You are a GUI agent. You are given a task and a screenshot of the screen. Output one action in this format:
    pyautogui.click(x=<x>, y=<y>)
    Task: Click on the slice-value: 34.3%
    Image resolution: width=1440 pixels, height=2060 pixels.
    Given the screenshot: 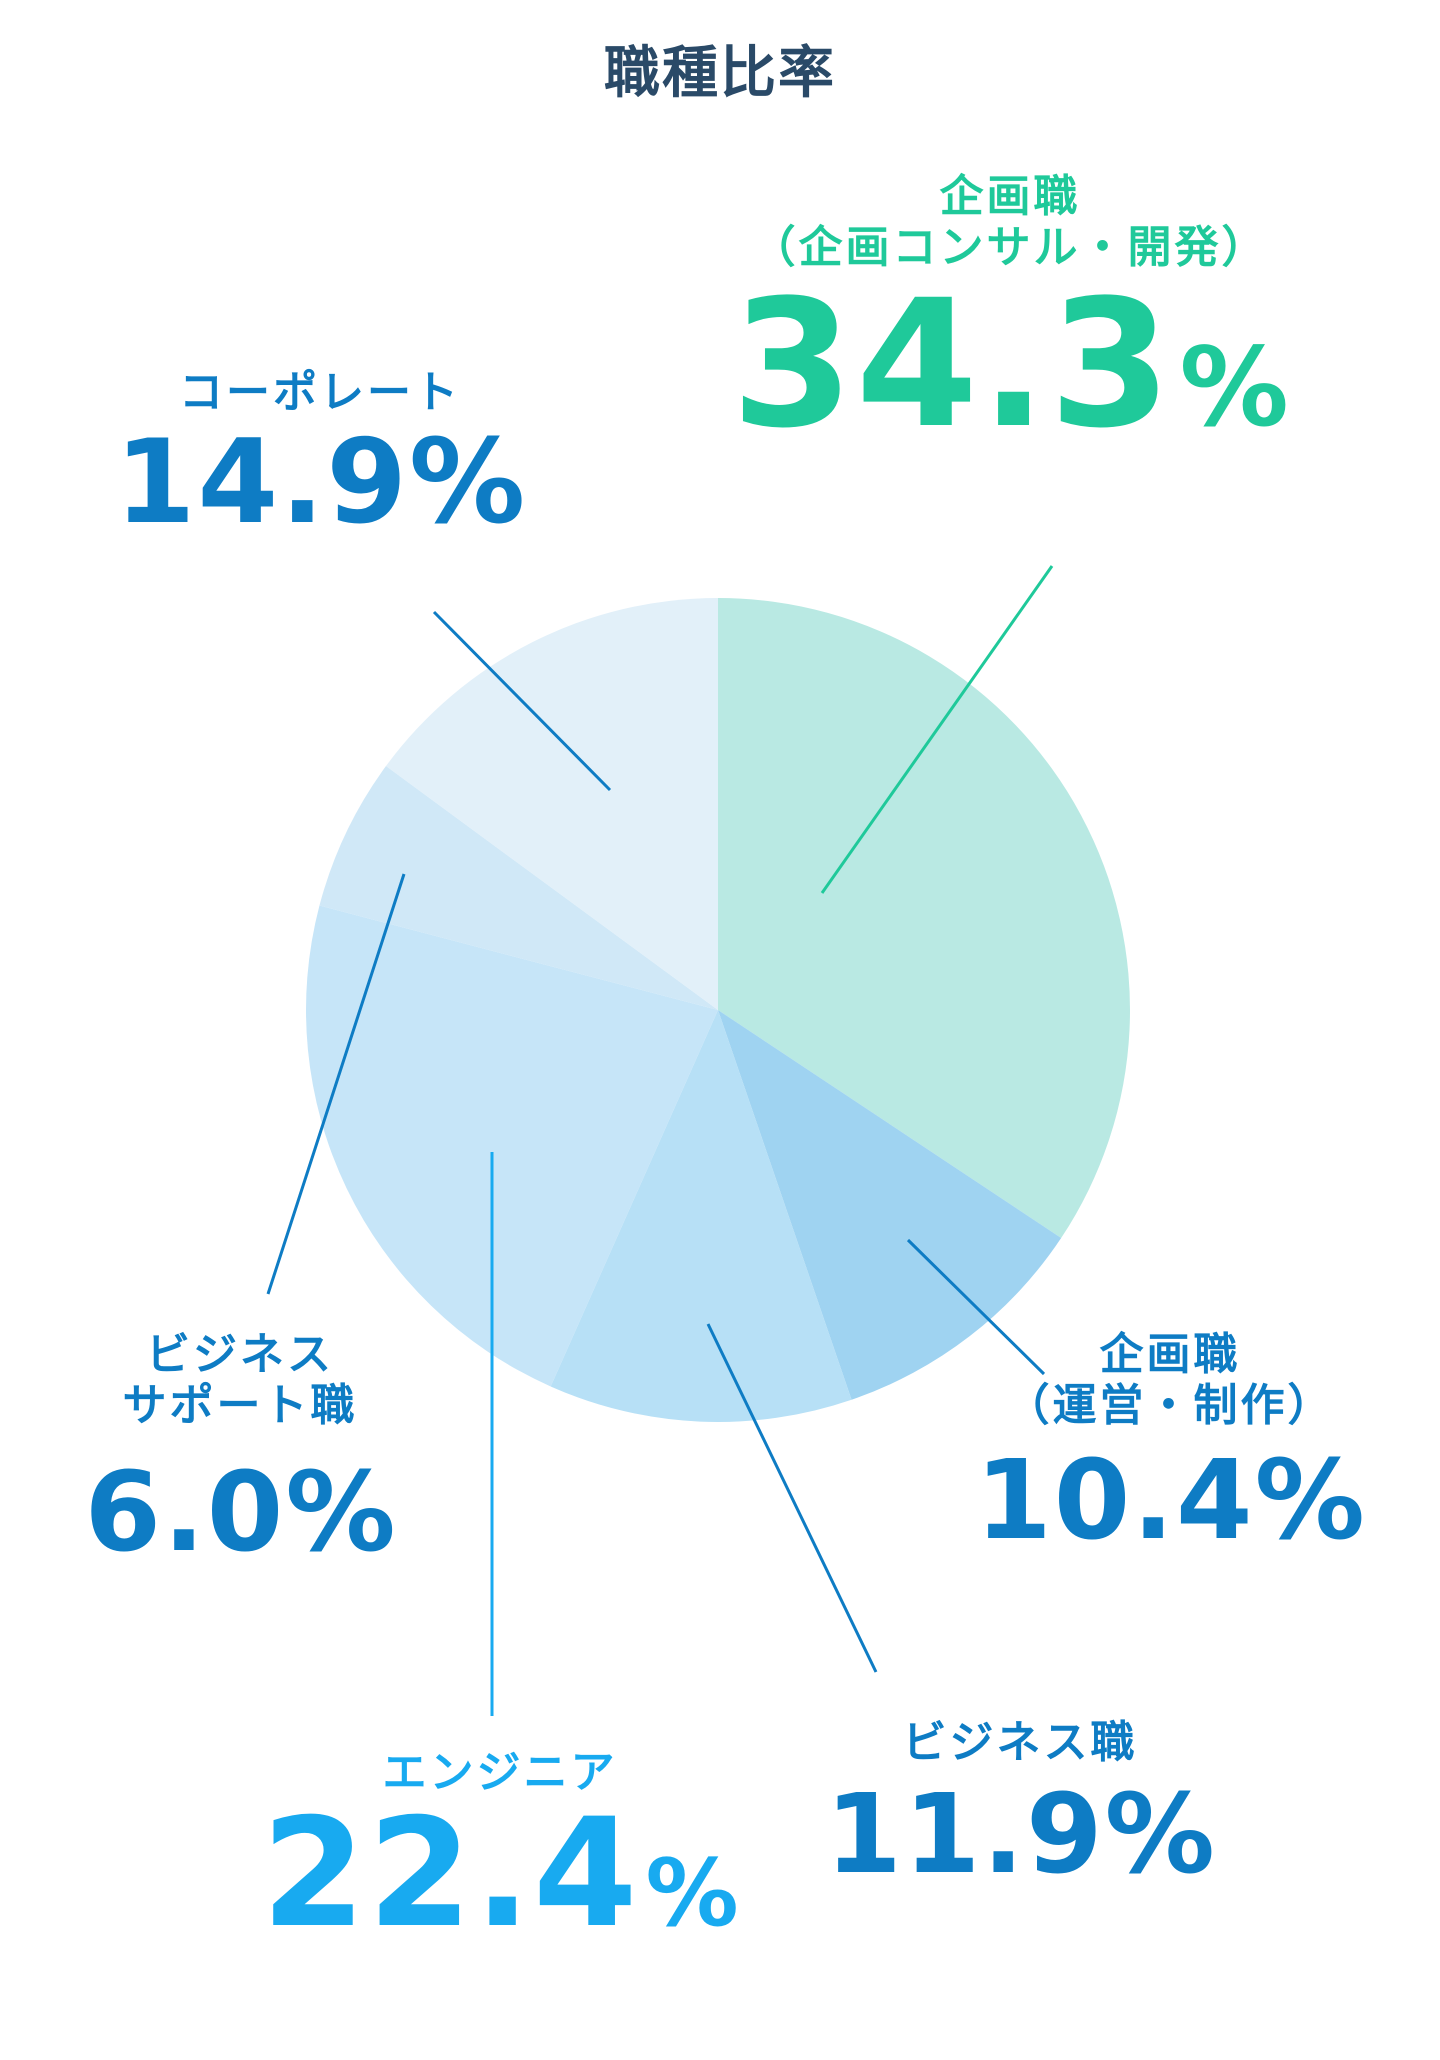 What is the action you would take?
    pyautogui.click(x=1010, y=365)
    